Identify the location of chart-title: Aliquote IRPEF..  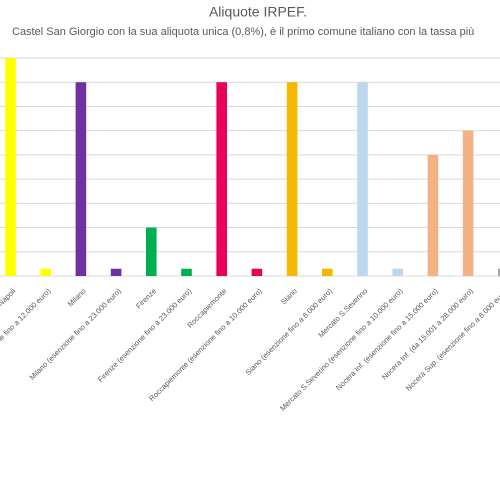
(258, 12).